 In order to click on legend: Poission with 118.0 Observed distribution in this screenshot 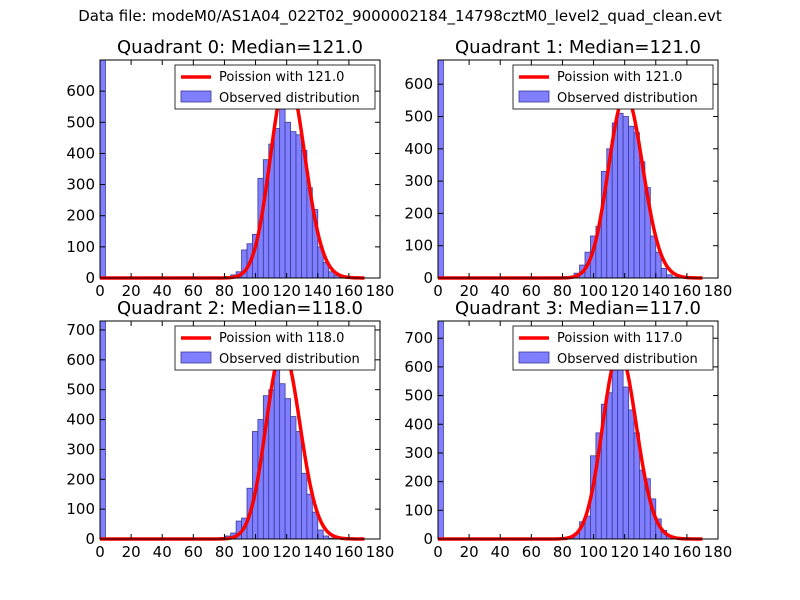, I will do `click(275, 348)`.